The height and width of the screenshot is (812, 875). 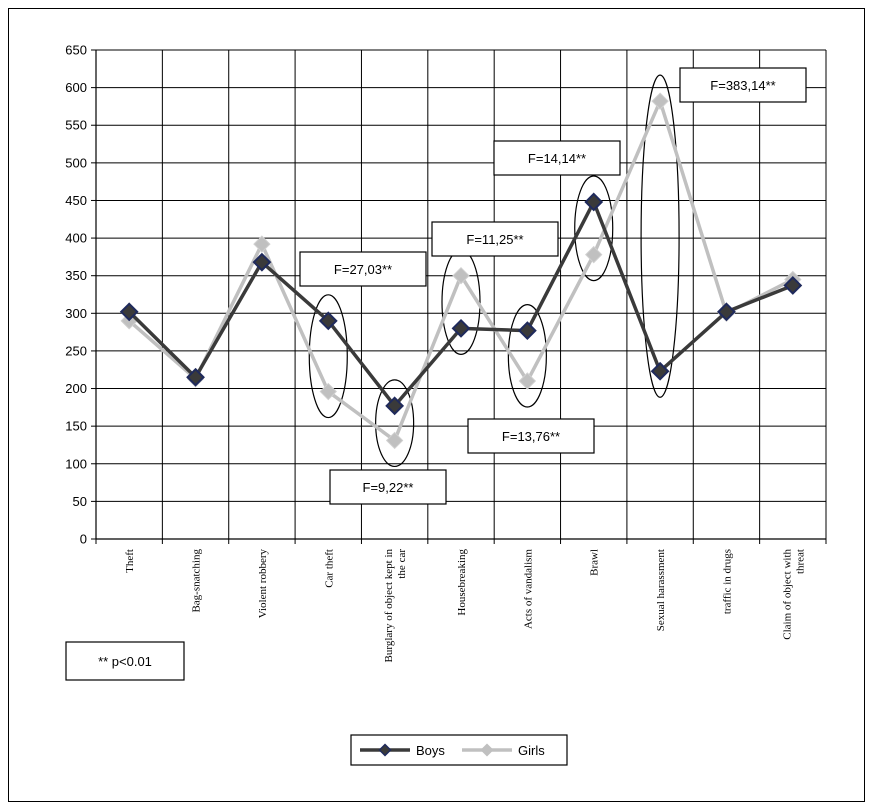 I want to click on f-statistic-label: F=11,25**, so click(x=494, y=239).